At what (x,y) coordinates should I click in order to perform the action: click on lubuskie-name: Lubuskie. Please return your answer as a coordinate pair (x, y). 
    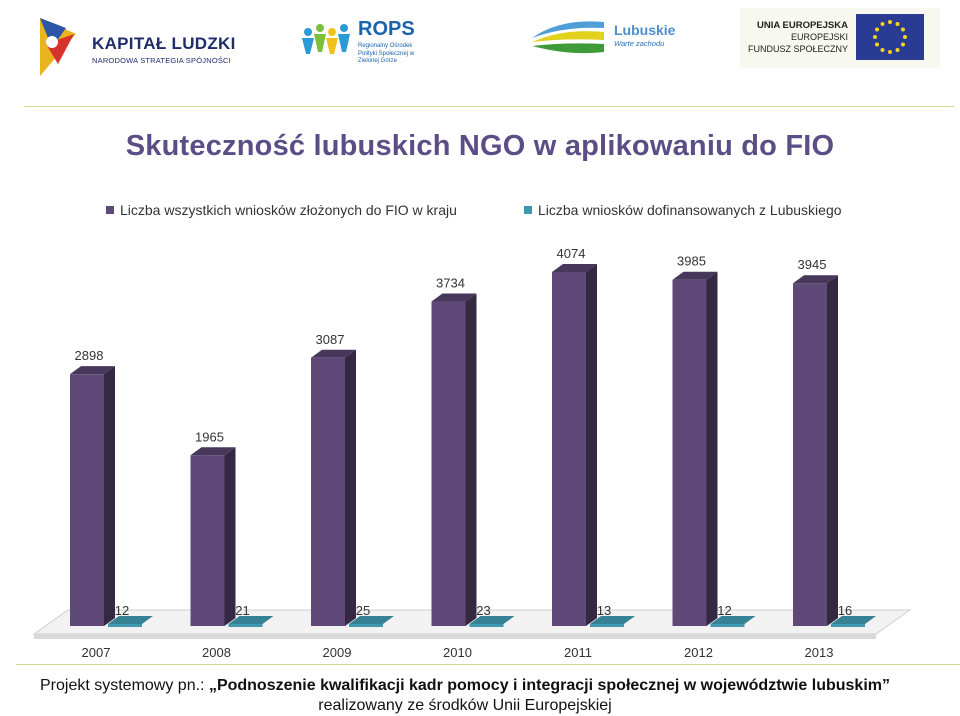
    Looking at the image, I should click on (645, 30).